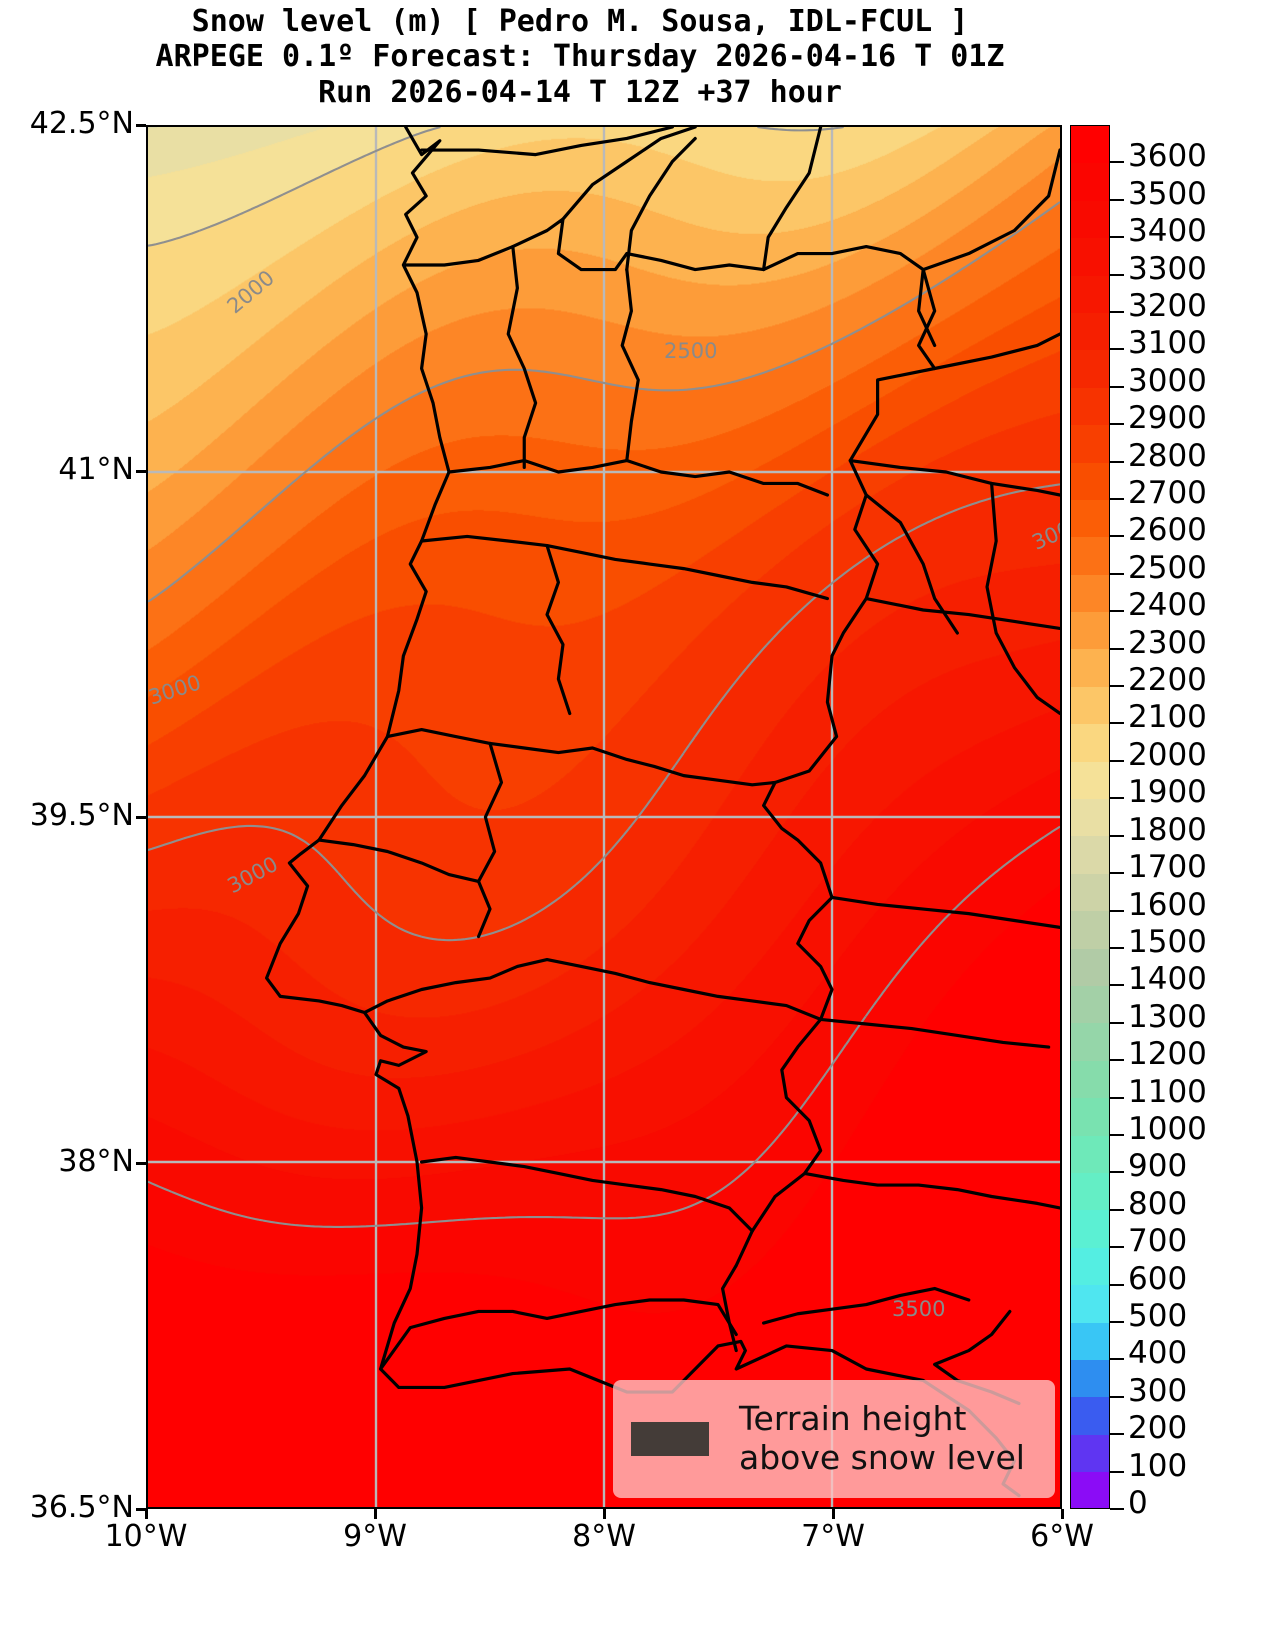 Image resolution: width=1283 pixels, height=1644 pixels. Describe the element at coordinates (81, 123) in the screenshot. I see `latitude-tick-label: 42.5°N` at that location.